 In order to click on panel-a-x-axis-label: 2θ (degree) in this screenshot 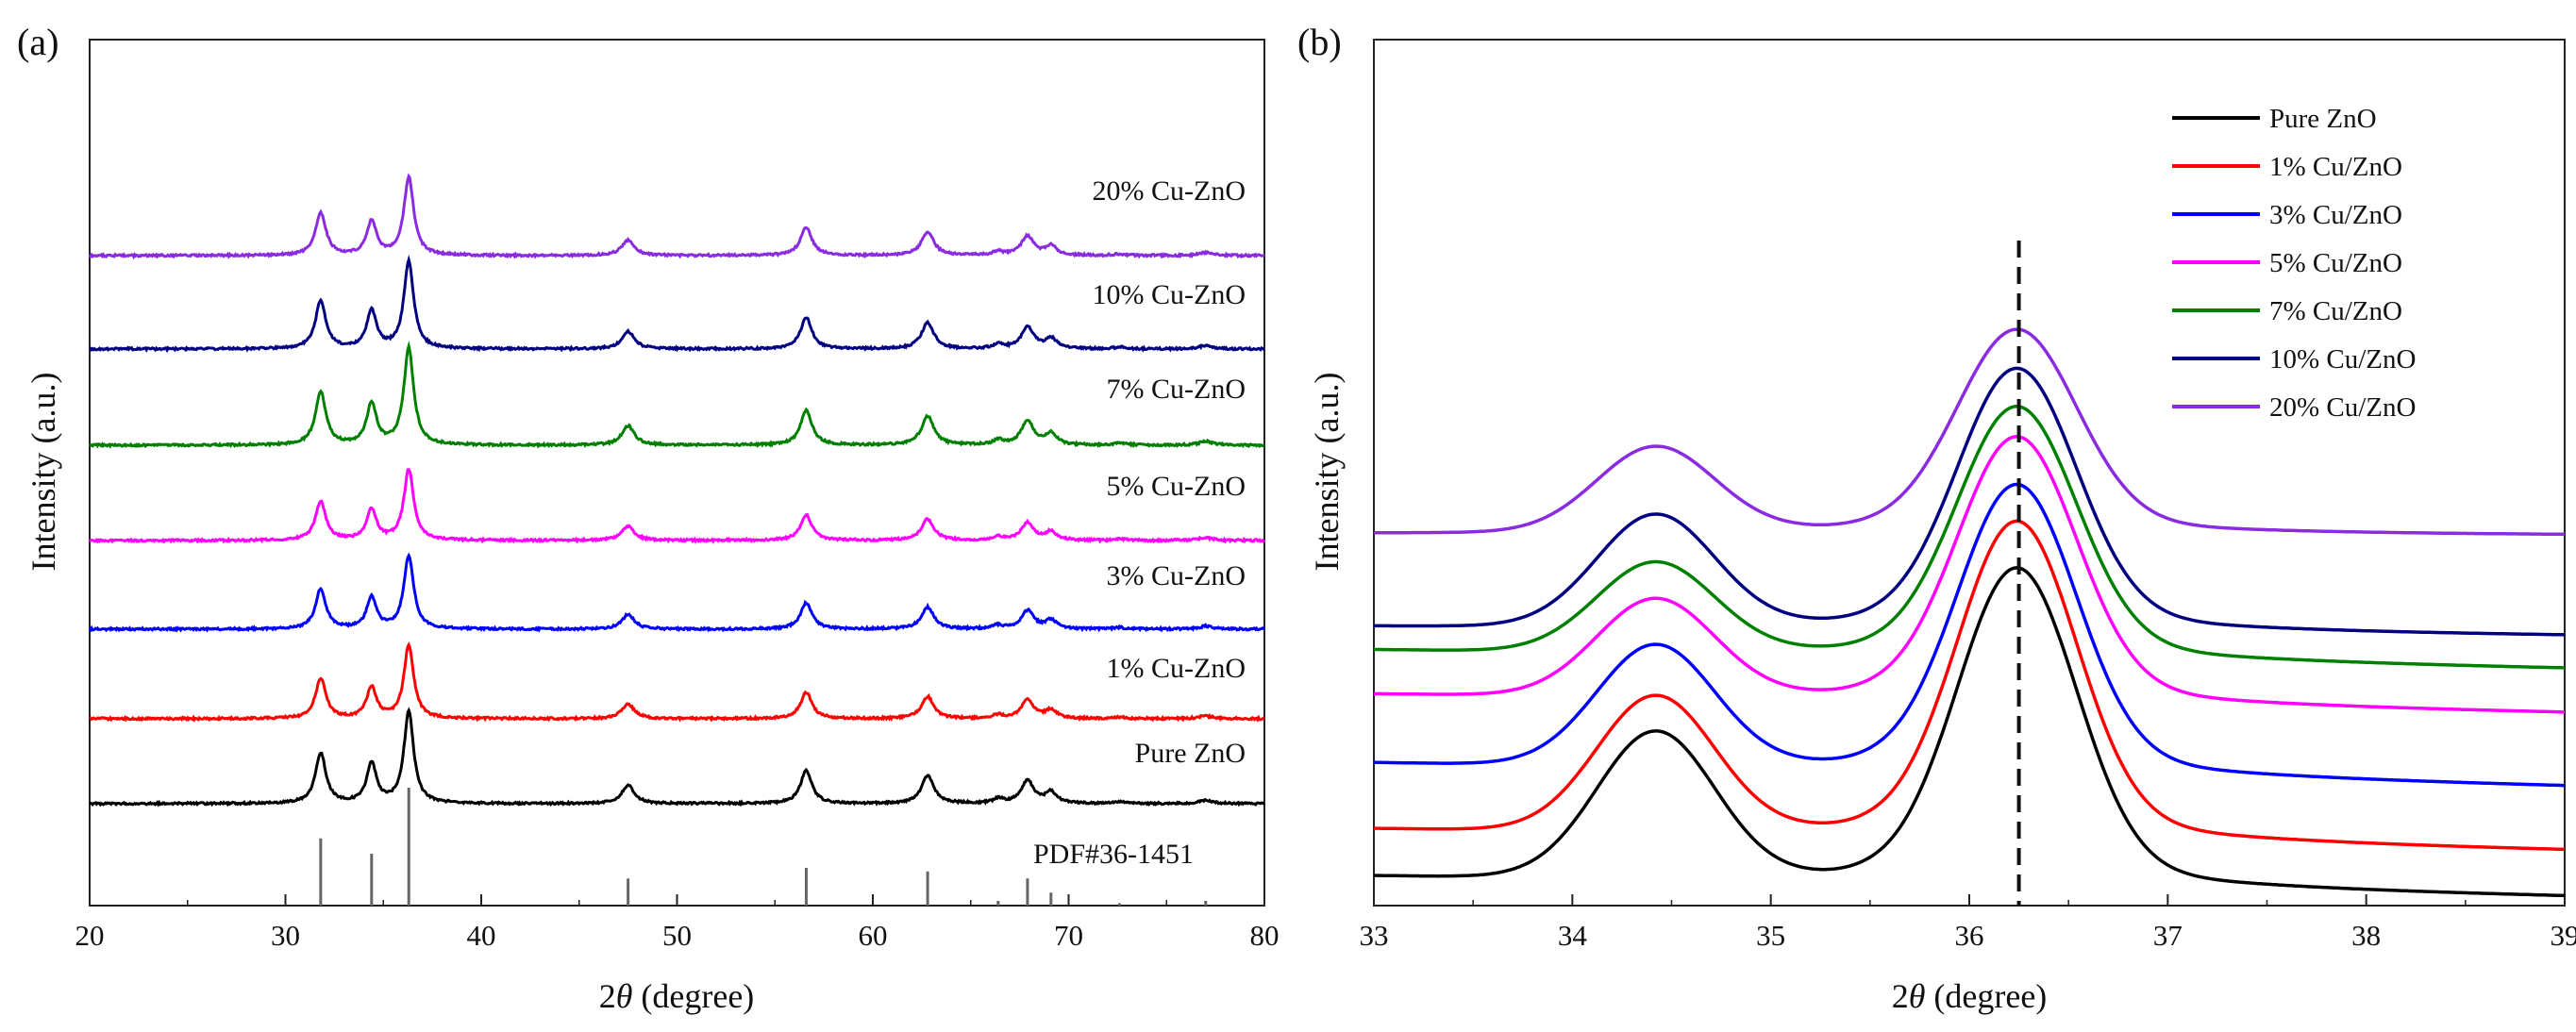, I will do `click(677, 996)`.